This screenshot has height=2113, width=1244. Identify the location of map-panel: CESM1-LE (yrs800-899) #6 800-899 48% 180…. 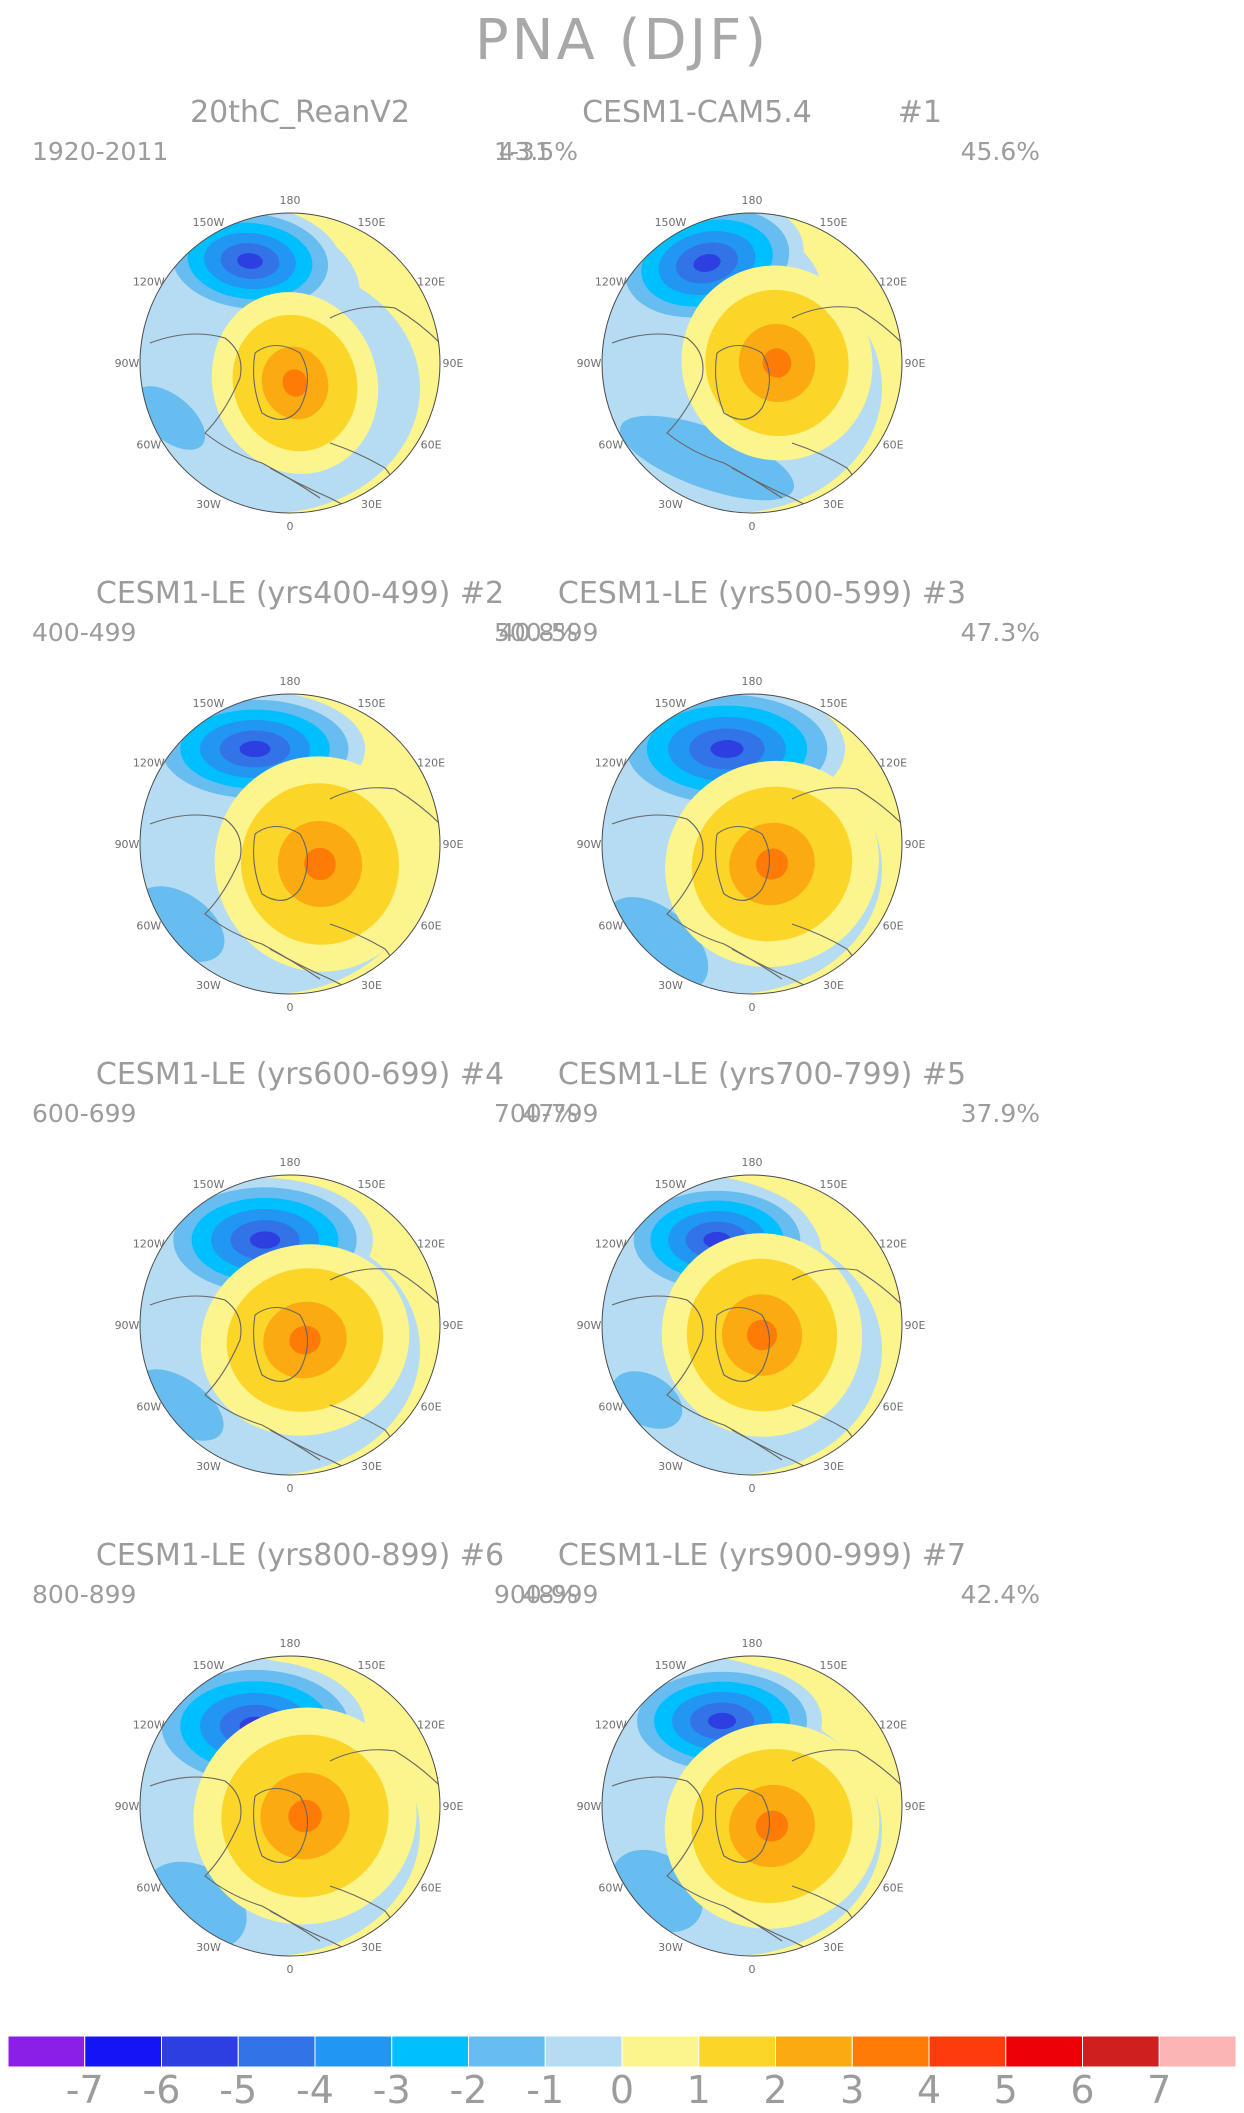
(300, 1778).